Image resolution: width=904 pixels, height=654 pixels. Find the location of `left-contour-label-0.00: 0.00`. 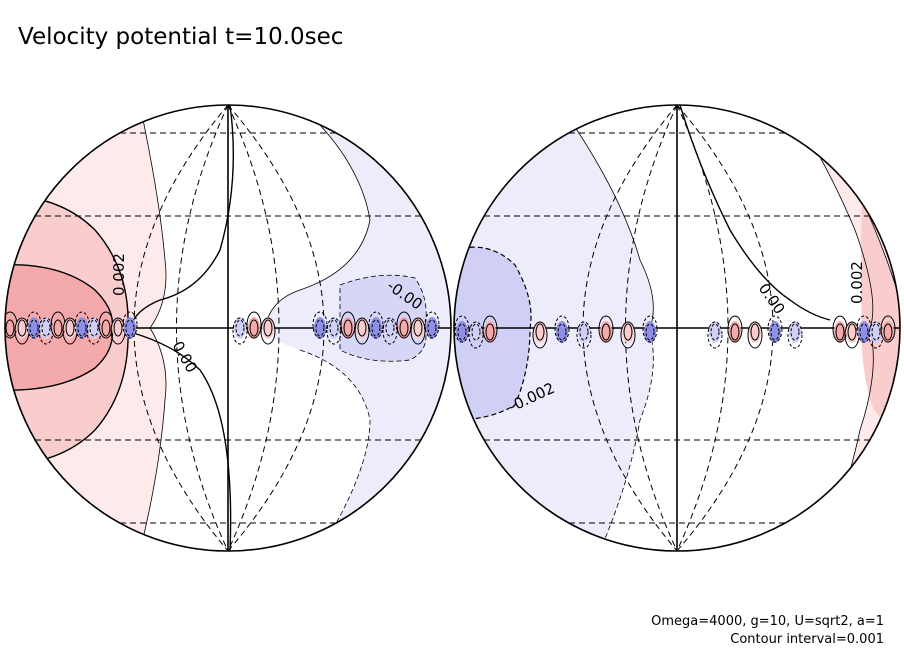

left-contour-label-0.00: 0.00 is located at coordinates (185, 357).